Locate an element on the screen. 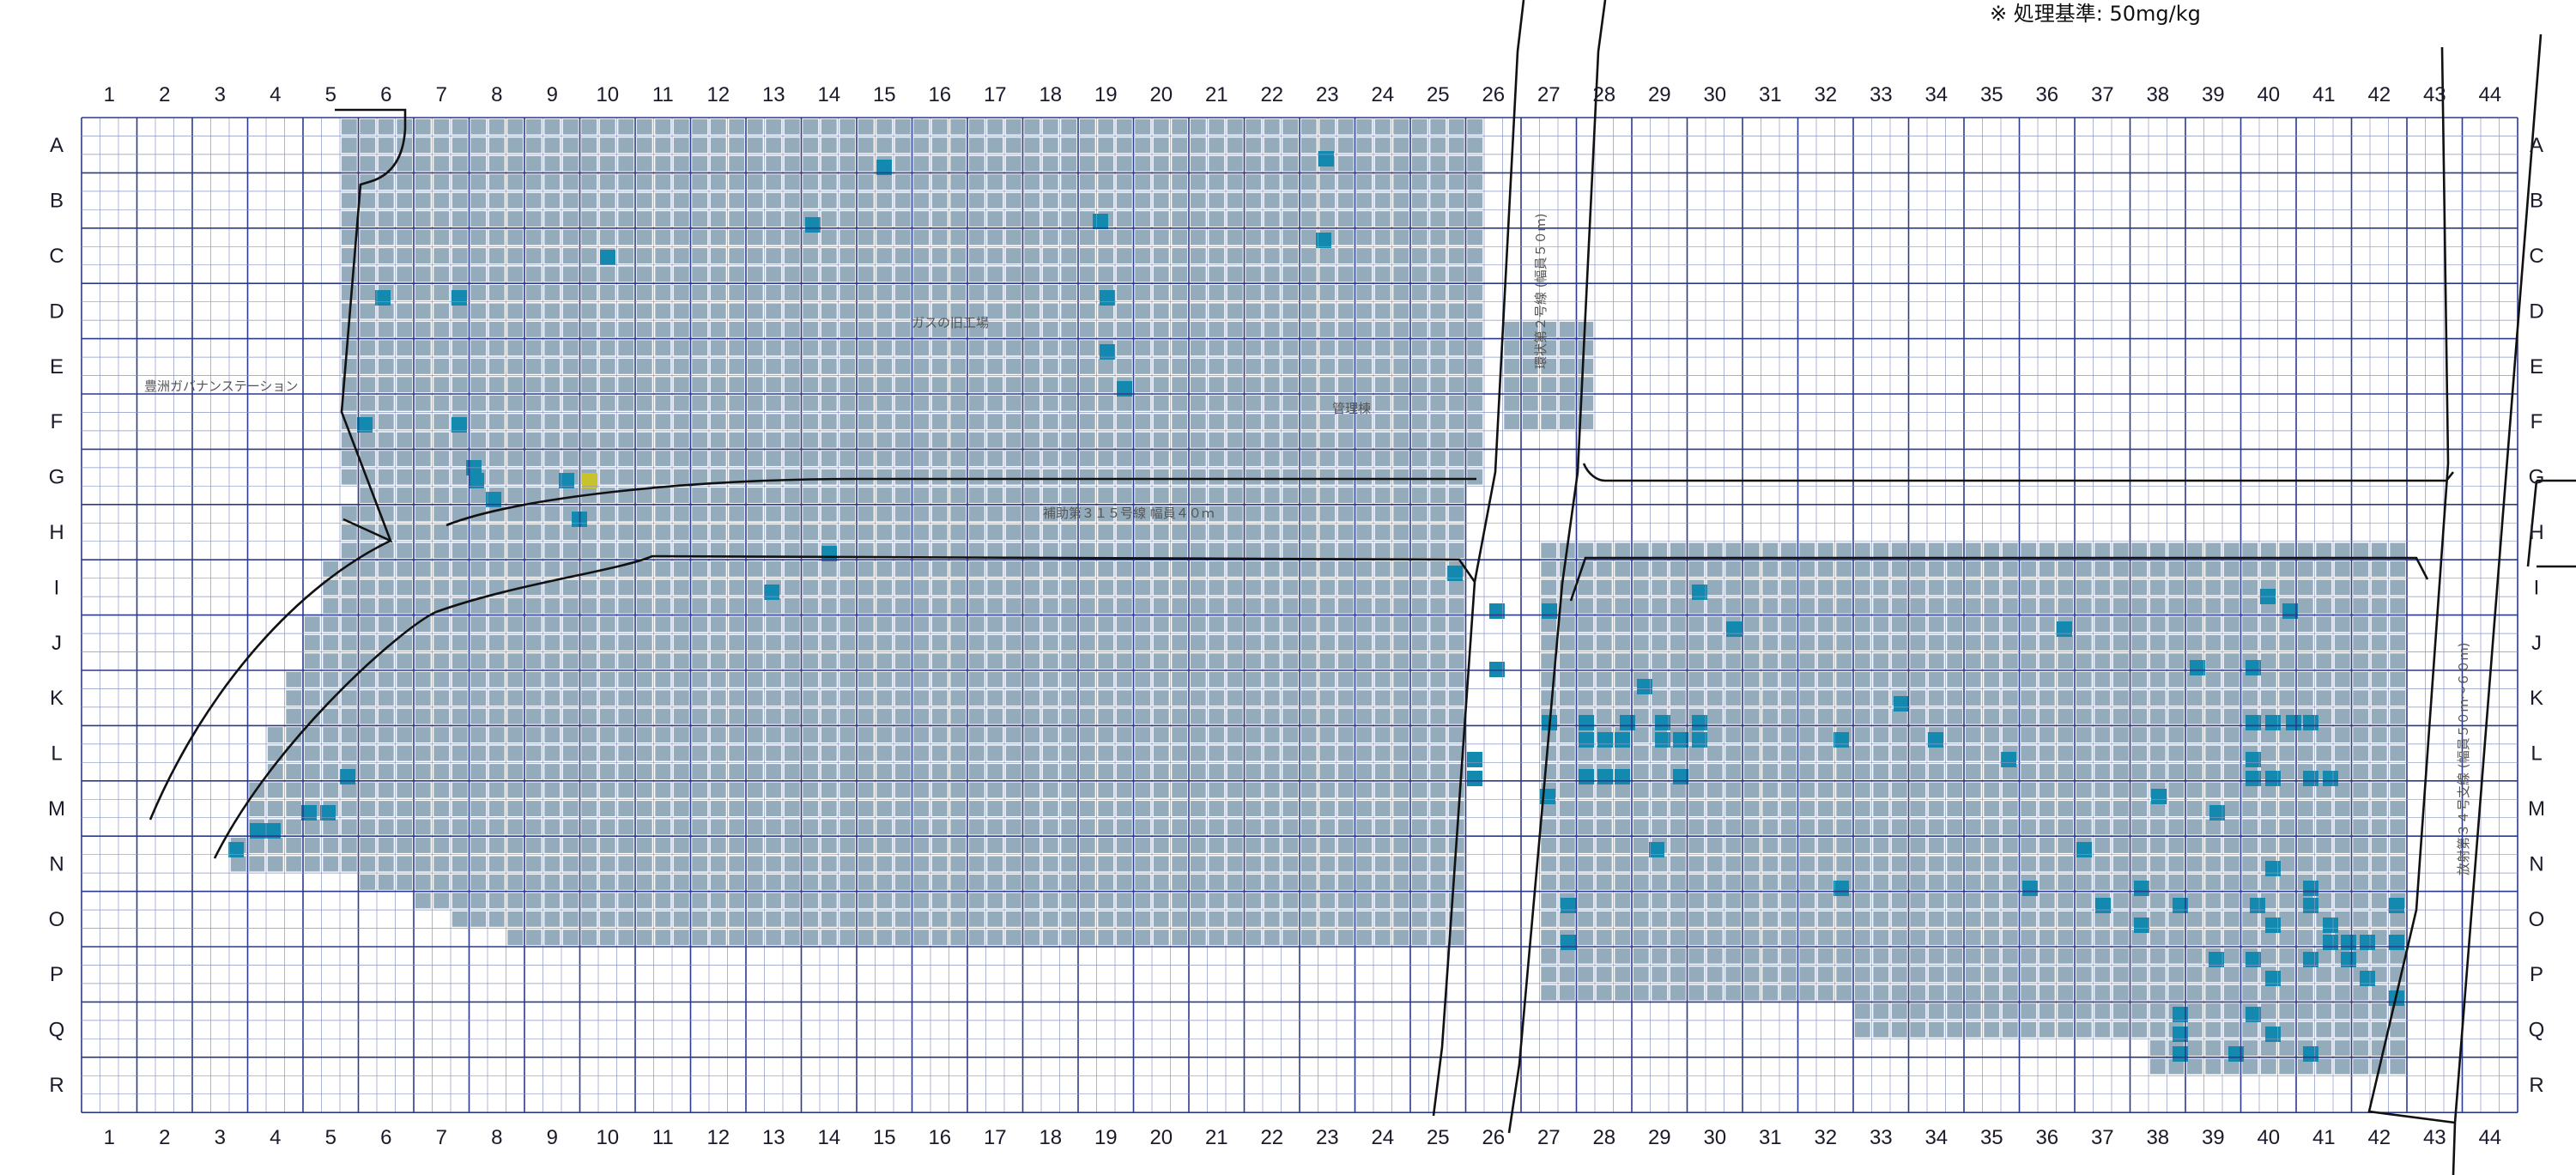  column-label-top: 9 is located at coordinates (552, 95).